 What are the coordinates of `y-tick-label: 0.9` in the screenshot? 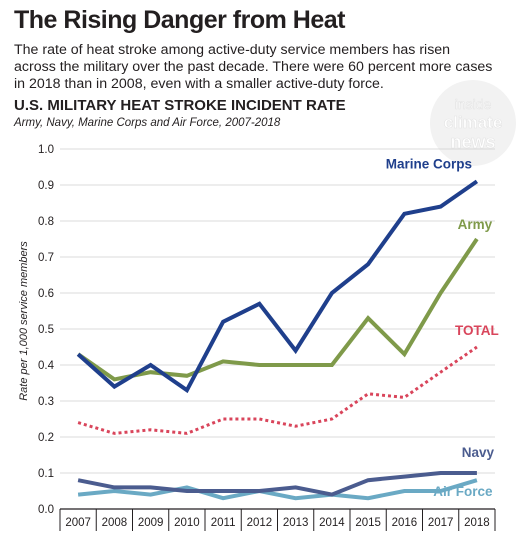 It's located at (46, 186).